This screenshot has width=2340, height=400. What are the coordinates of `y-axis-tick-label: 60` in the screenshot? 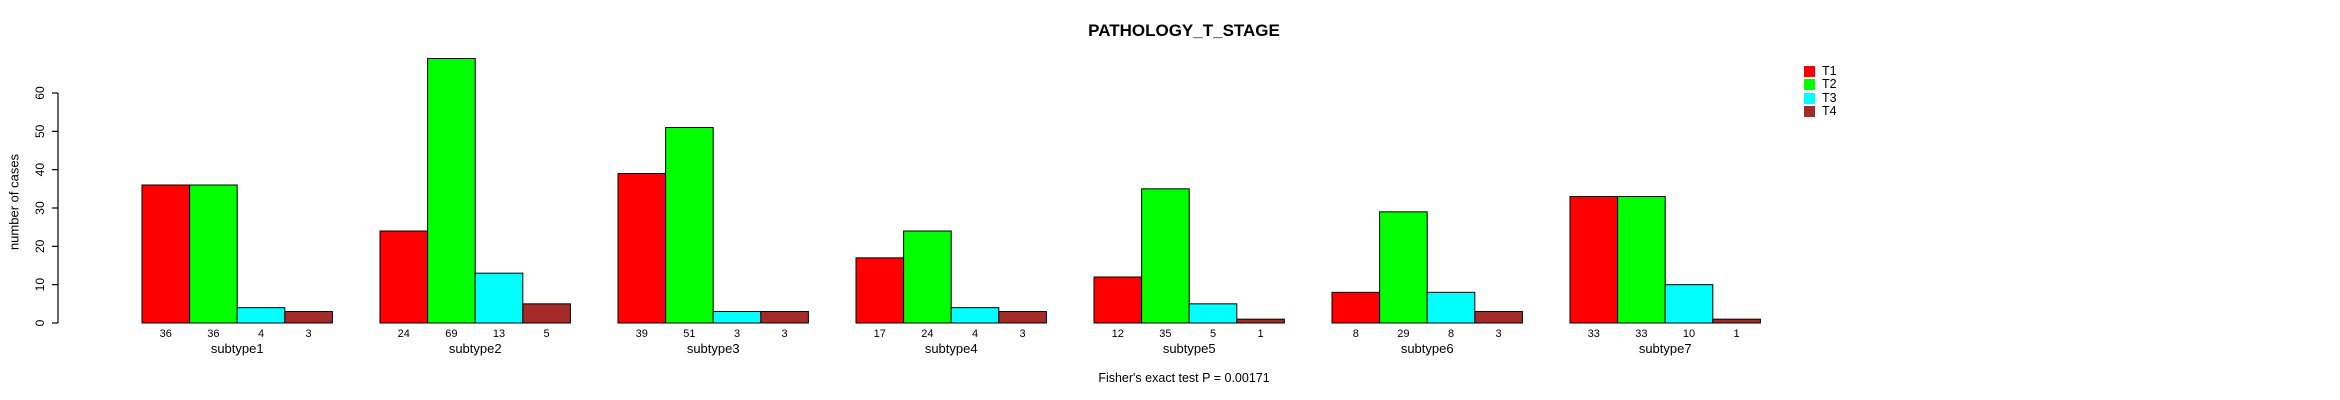 It's located at (40, 93).